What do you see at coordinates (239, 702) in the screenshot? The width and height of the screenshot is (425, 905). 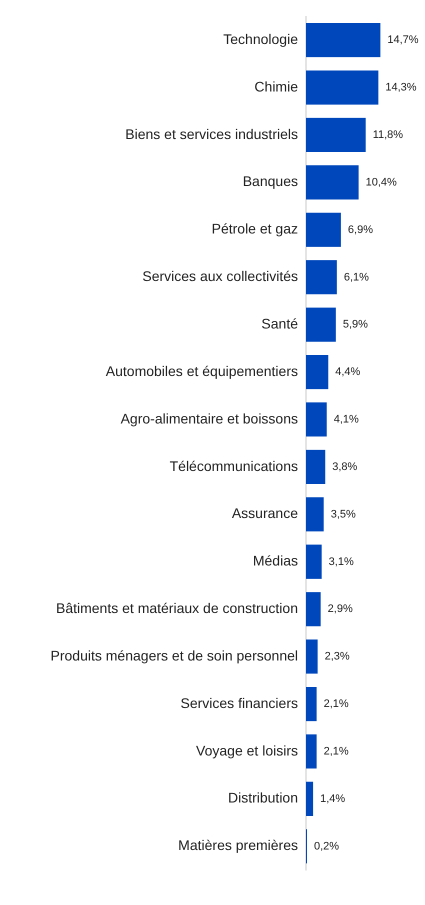 I see `y-tick-label: Services financiers` at bounding box center [239, 702].